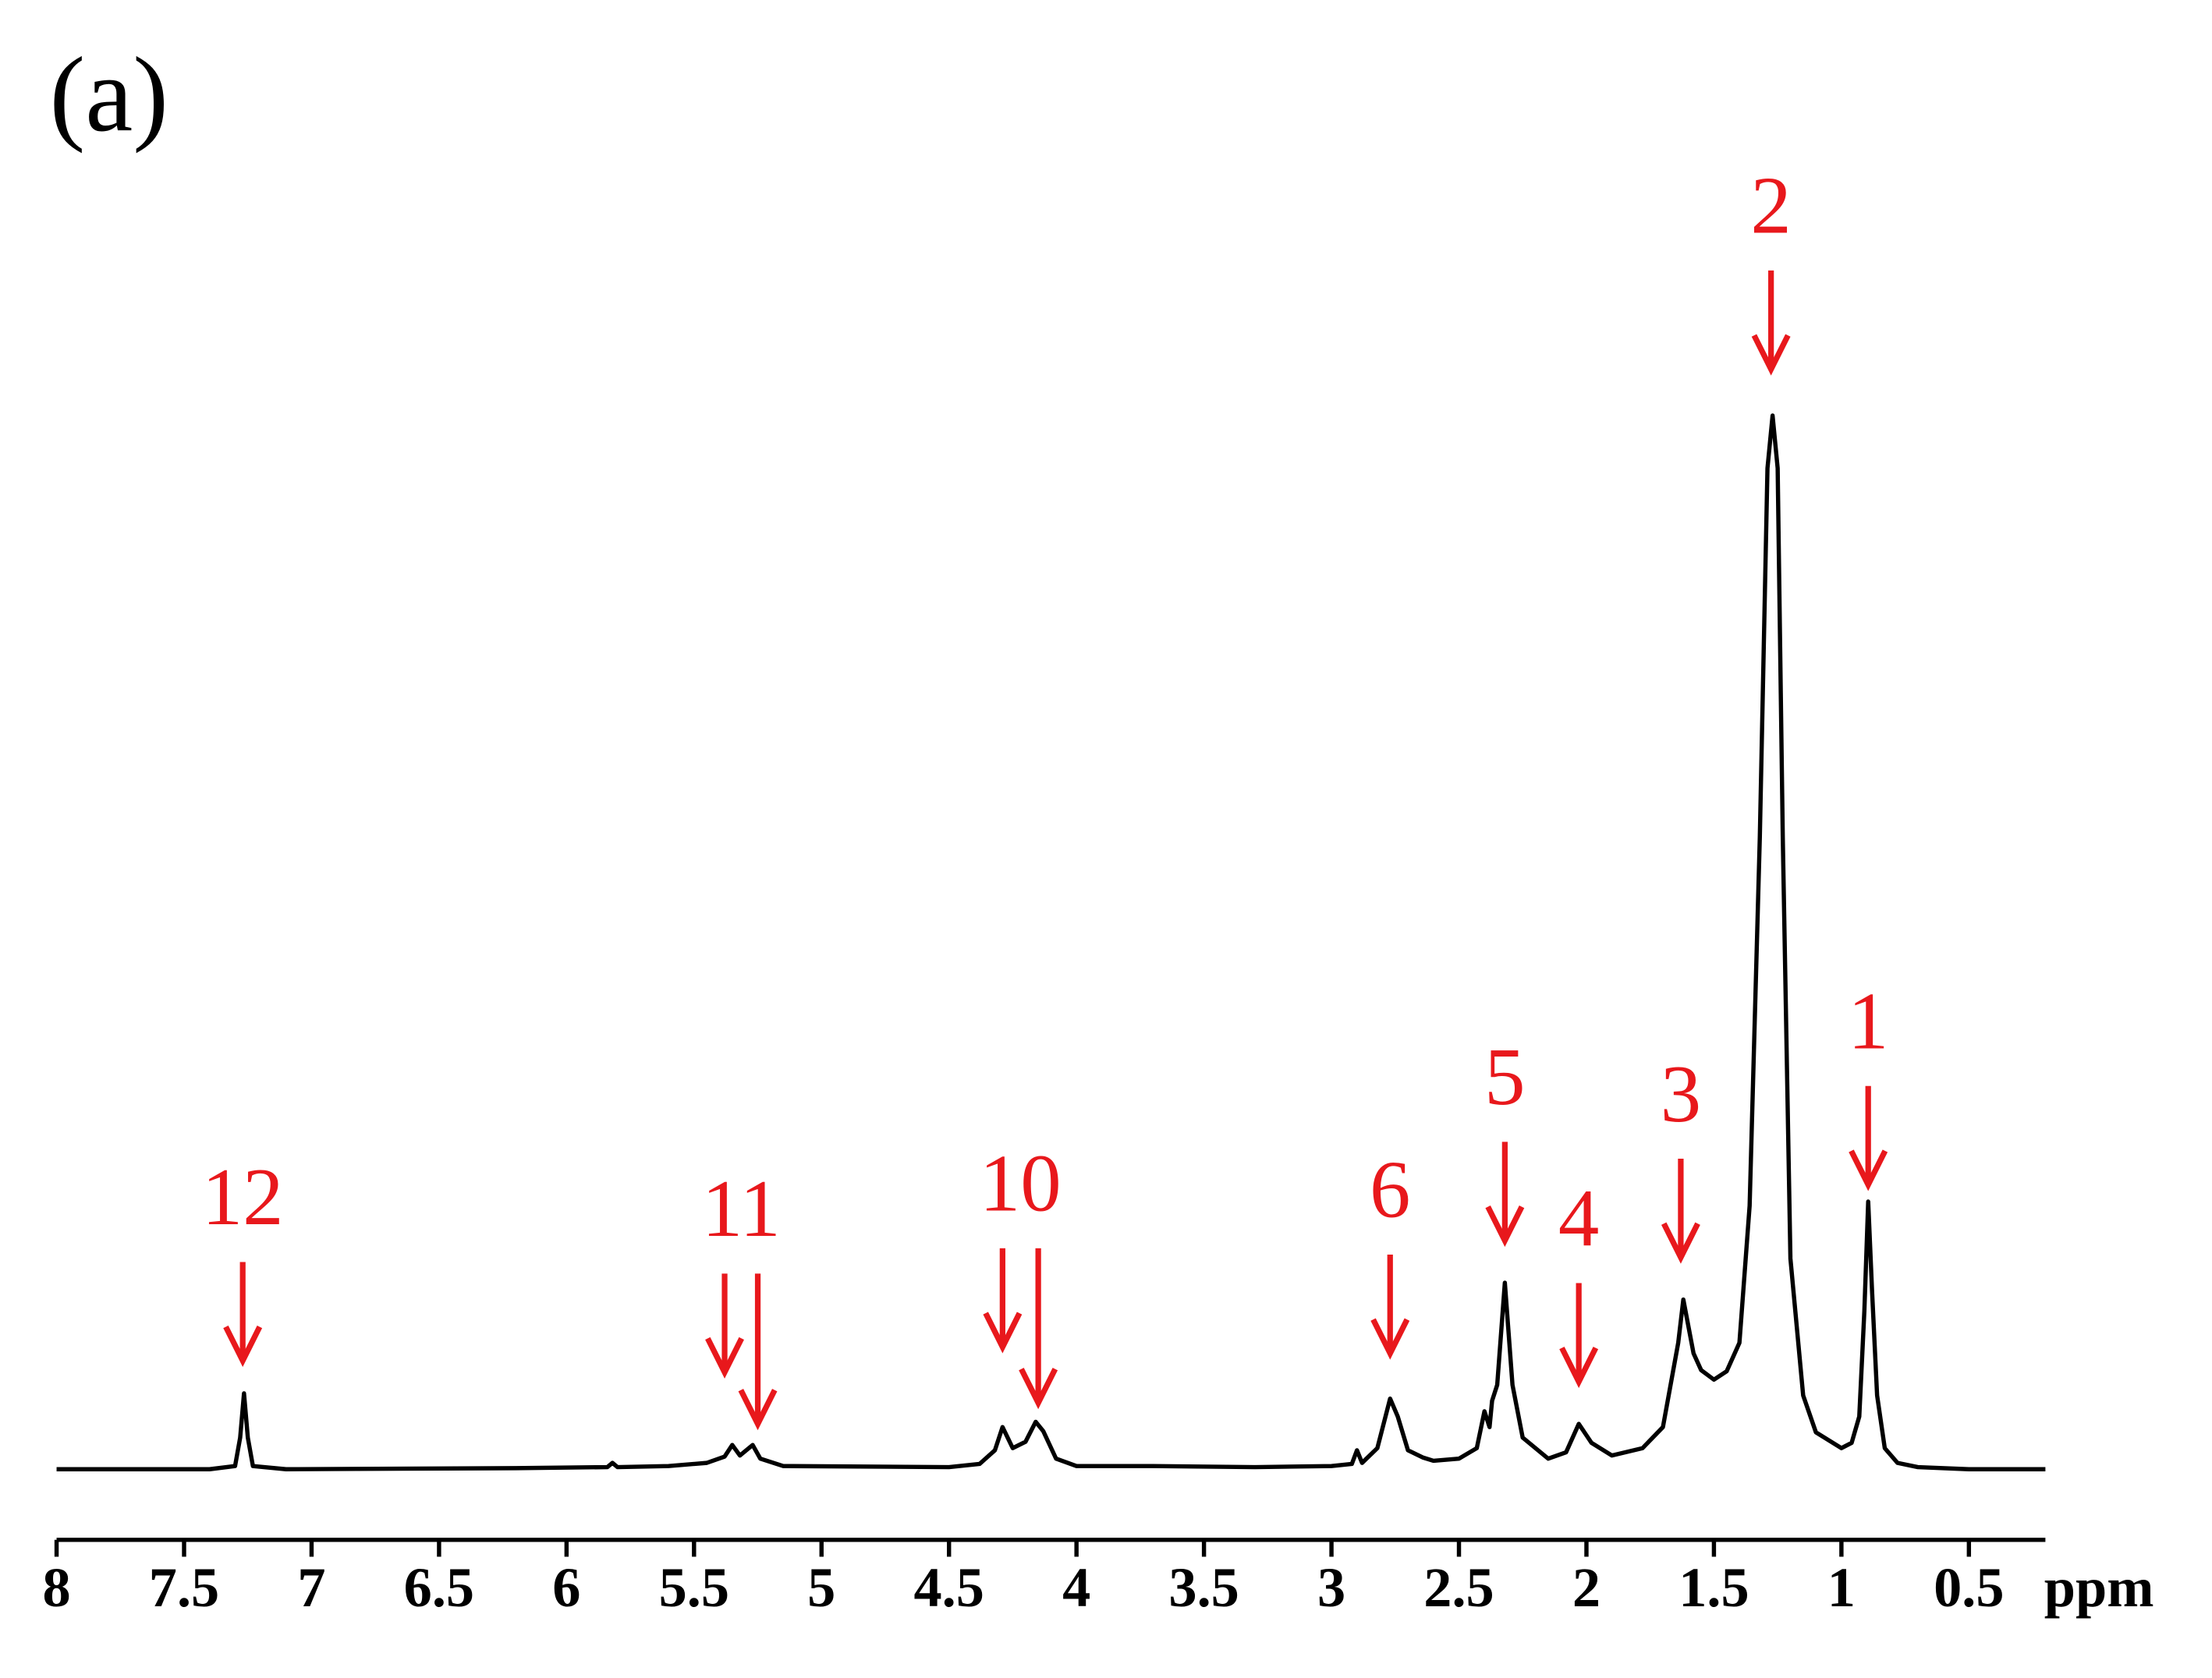 This screenshot has width=2212, height=1678. Describe the element at coordinates (1458, 1587) in the screenshot. I see `x-tick-label: 2.5` at that location.